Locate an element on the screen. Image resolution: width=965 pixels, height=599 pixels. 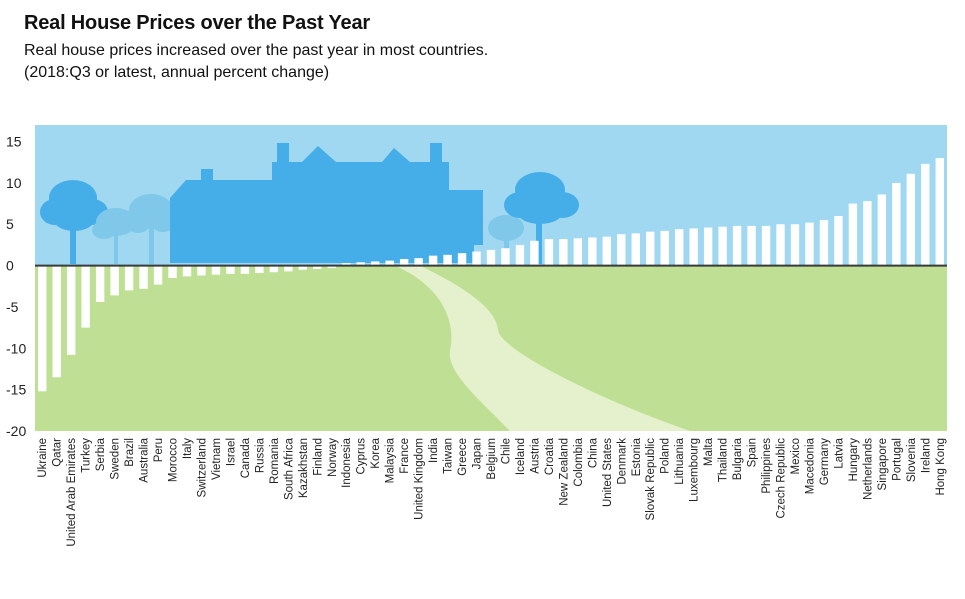
x-tick-label: Austria is located at coordinates (535, 455).